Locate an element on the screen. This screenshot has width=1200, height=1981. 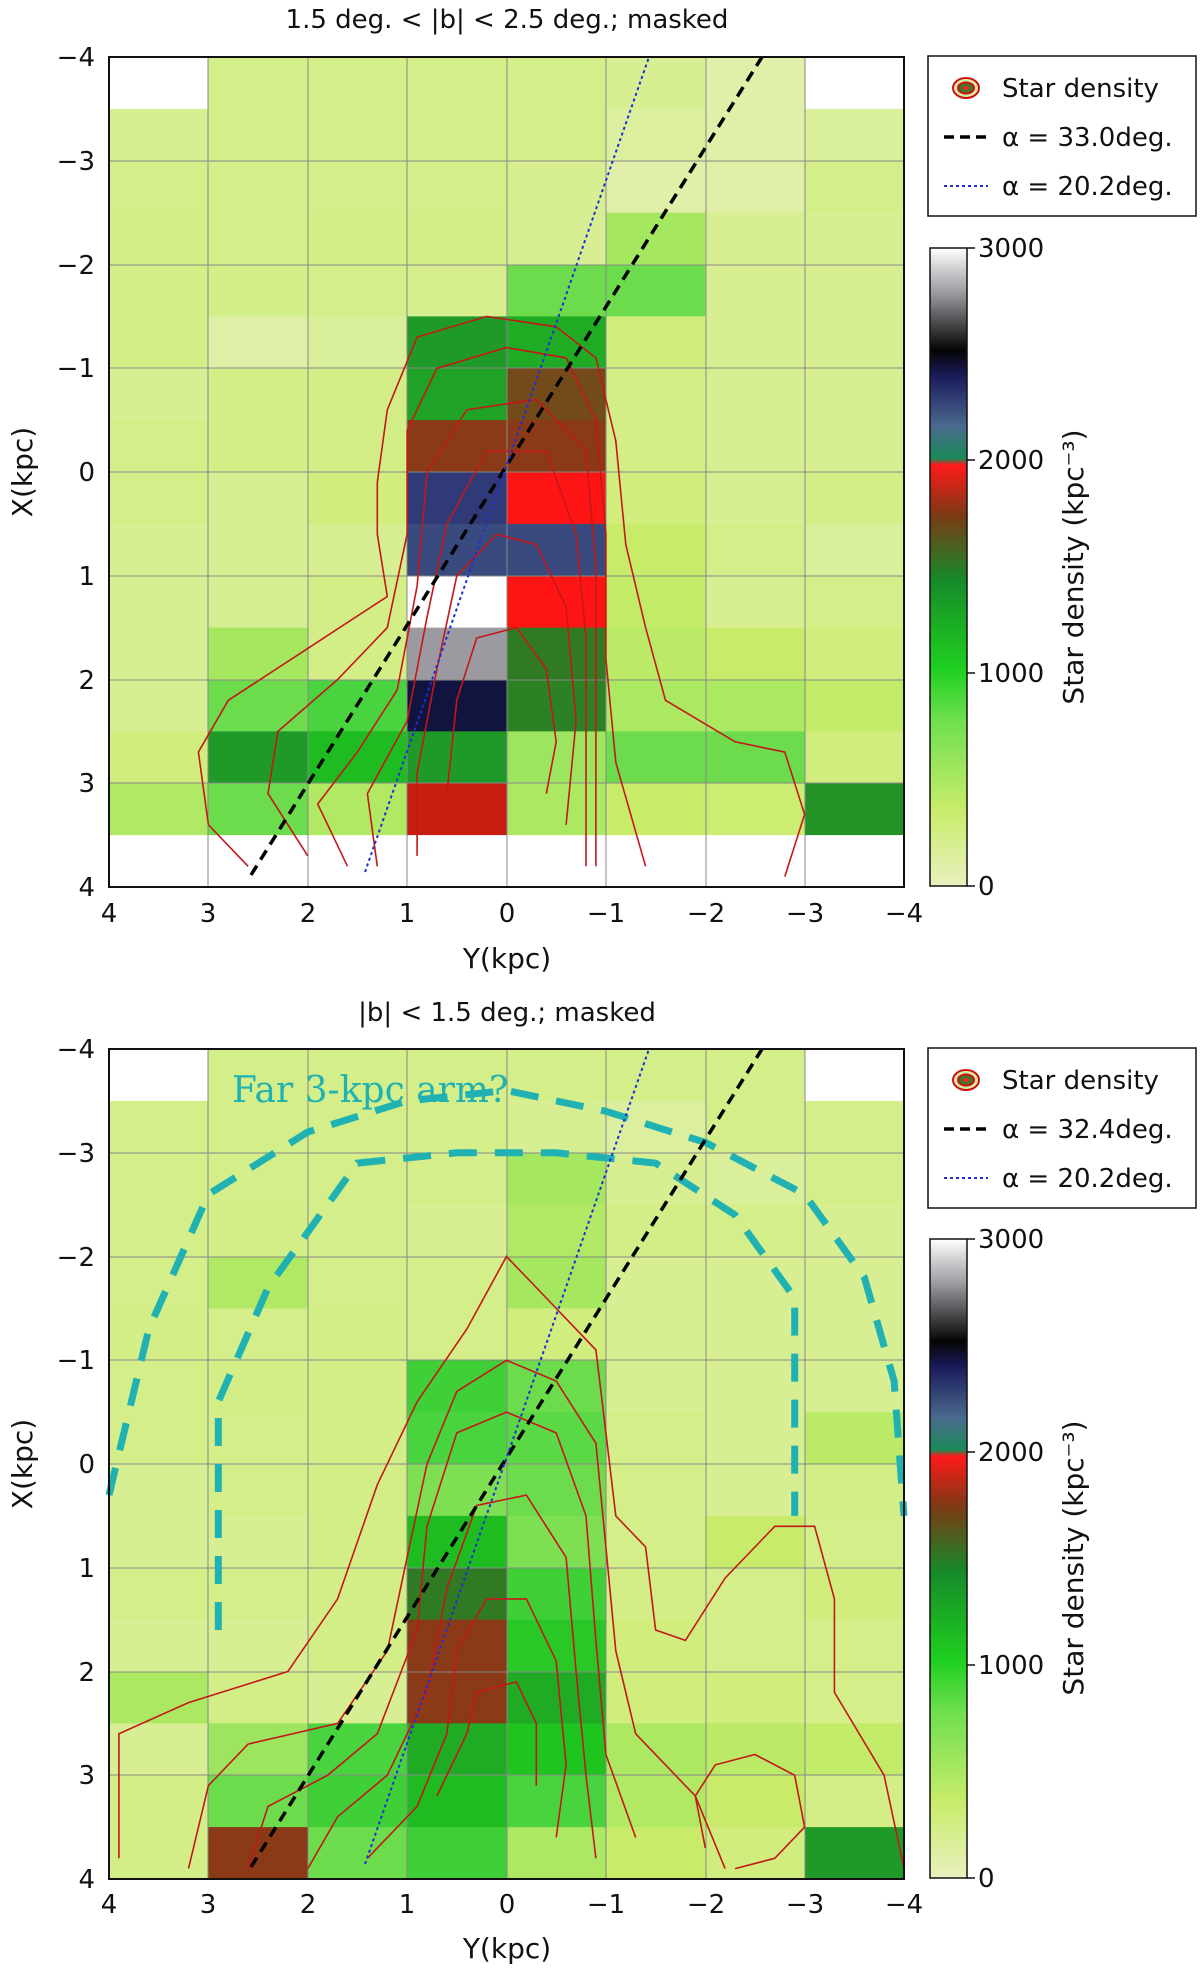
y-tick: 2 is located at coordinates (86, 681).